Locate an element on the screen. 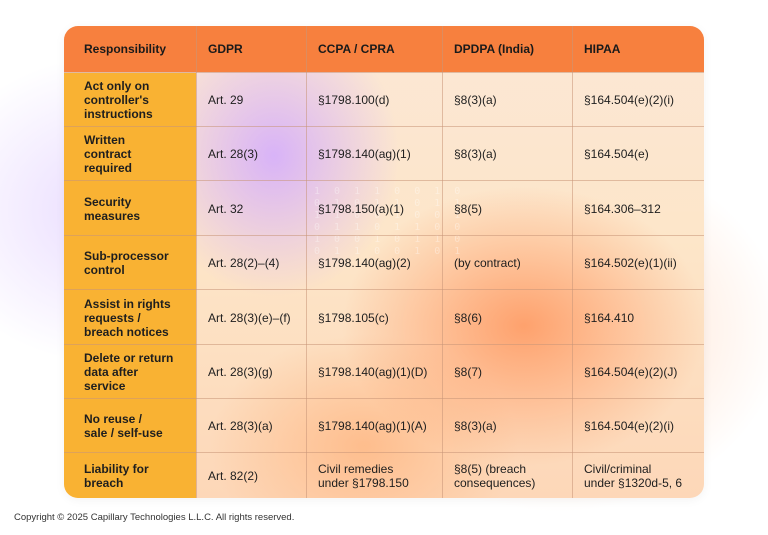 The image size is (768, 535). hipaa-cell: Civil/criminal under §1320d-5, 6 is located at coordinates (638, 475).